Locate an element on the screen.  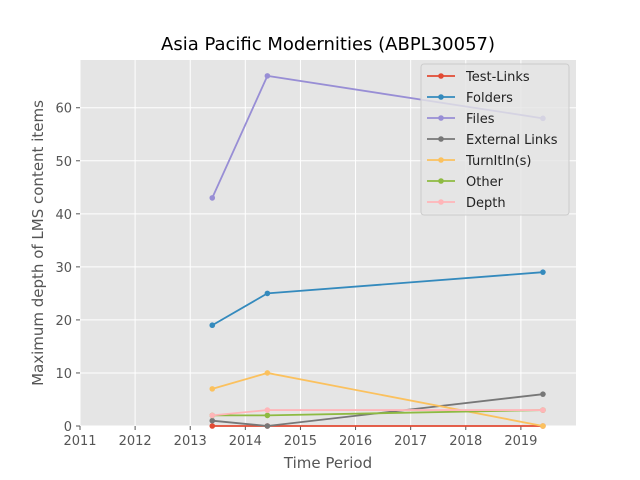
legend-item: Test-Links is located at coordinates (478, 77).